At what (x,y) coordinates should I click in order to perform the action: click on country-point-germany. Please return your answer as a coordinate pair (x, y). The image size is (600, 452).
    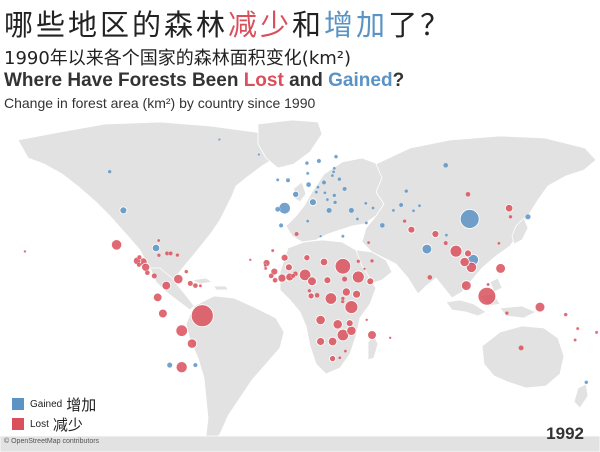
    Looking at the image, I should click on (308, 184).